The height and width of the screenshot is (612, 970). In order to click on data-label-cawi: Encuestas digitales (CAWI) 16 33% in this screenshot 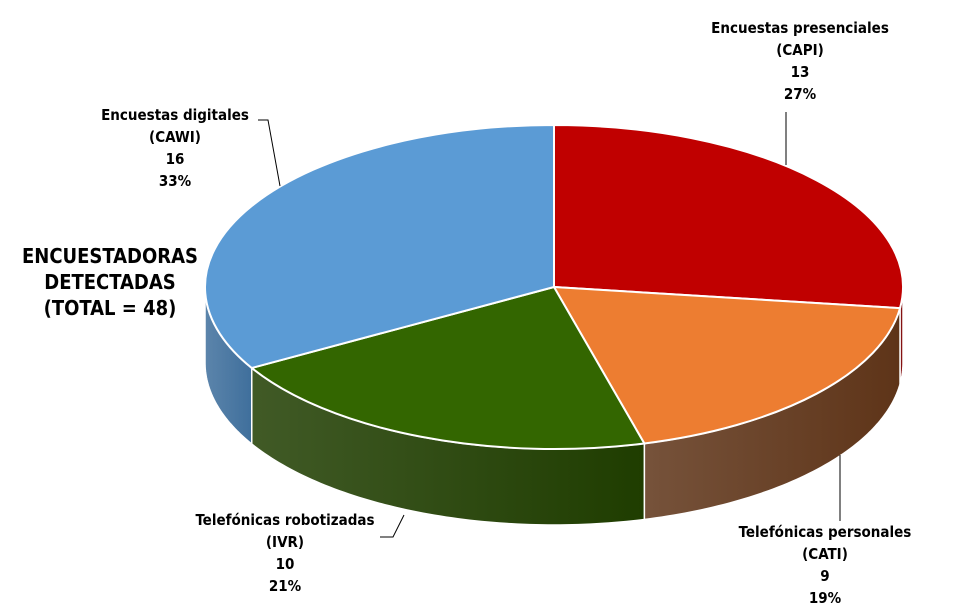, I will do `click(175, 148)`.